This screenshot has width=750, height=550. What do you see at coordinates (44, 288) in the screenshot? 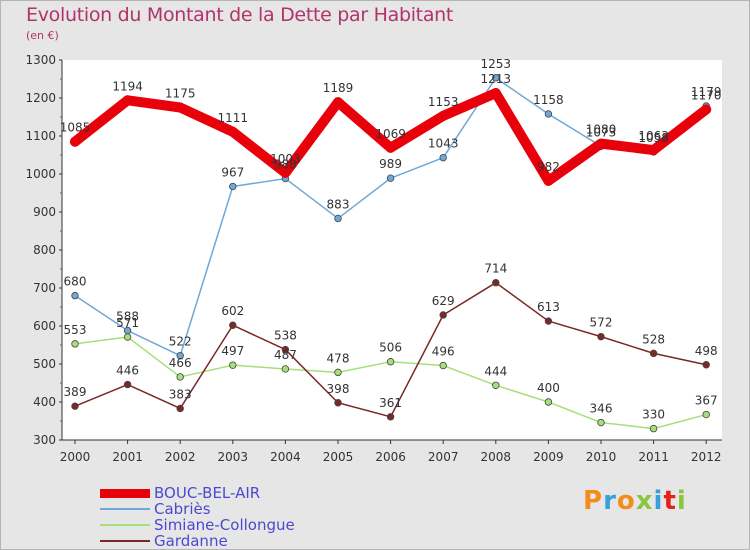
I see `y-tick-label: 700` at bounding box center [44, 288].